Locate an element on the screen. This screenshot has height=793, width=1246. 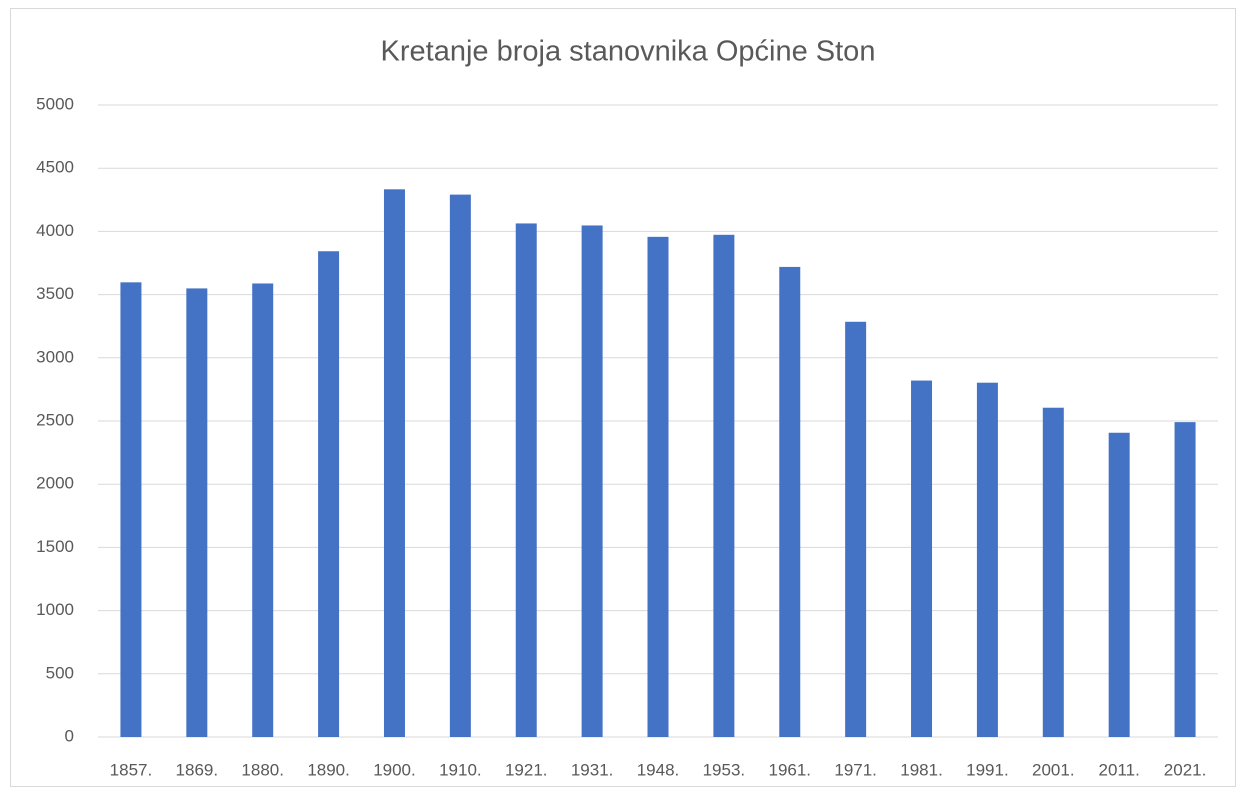
y-tick-label: 3500 is located at coordinates (55, 293).